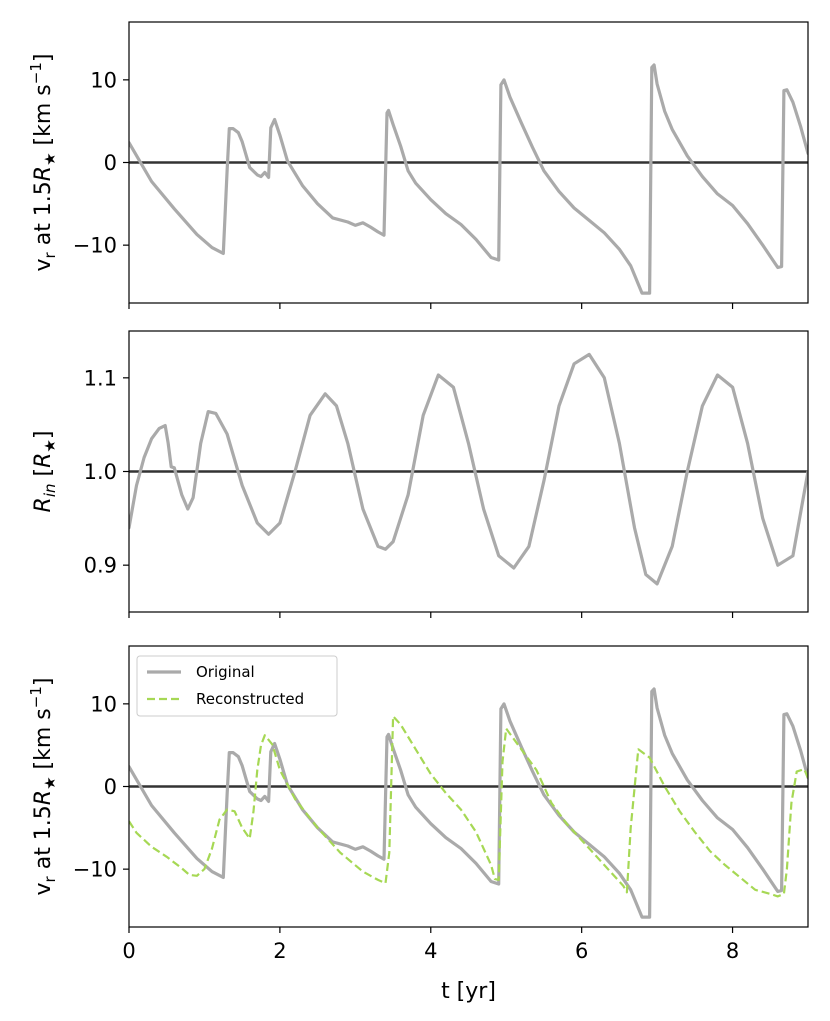 This screenshot has height=1021, width=830. What do you see at coordinates (95, 246) in the screenshot?
I see `panel-top-ytick-label: −10` at bounding box center [95, 246].